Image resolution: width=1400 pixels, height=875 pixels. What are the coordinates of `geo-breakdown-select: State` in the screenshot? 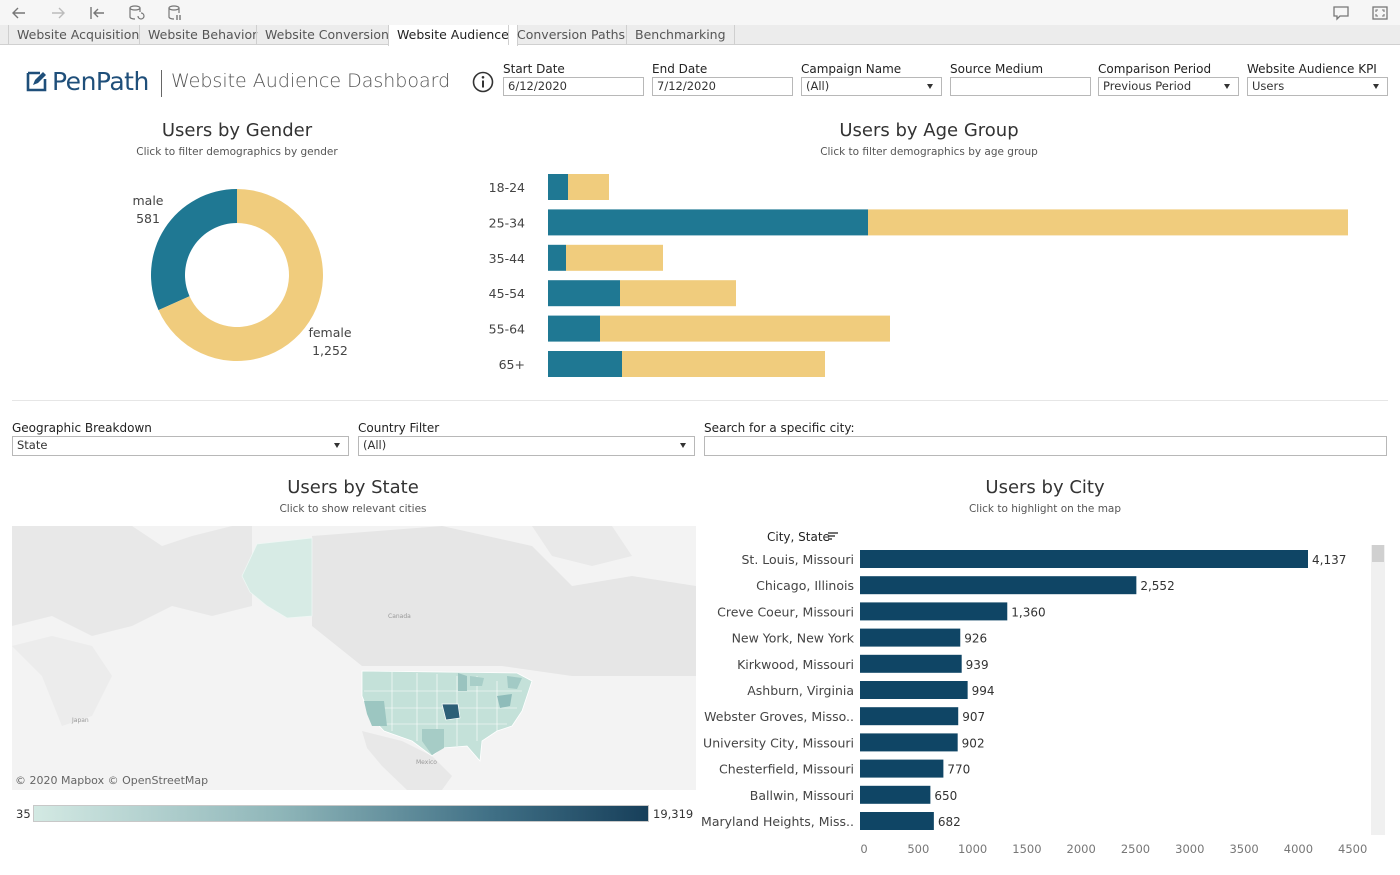 It's located at (180, 446).